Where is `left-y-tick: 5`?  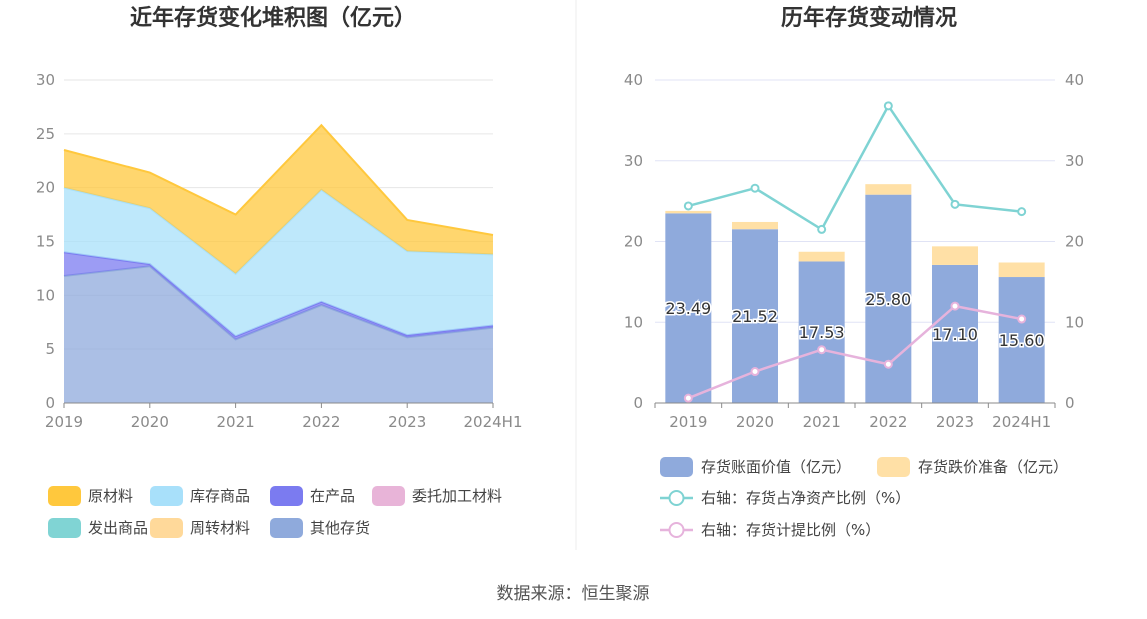
left-y-tick: 5 is located at coordinates (50, 349).